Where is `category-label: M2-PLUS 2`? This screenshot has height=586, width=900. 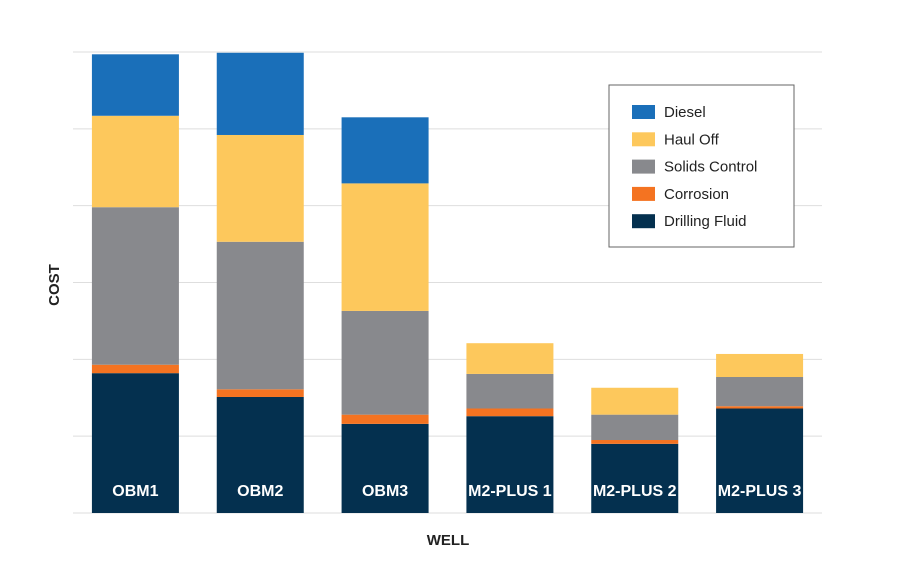
category-label: M2-PLUS 2 is located at coordinates (635, 491).